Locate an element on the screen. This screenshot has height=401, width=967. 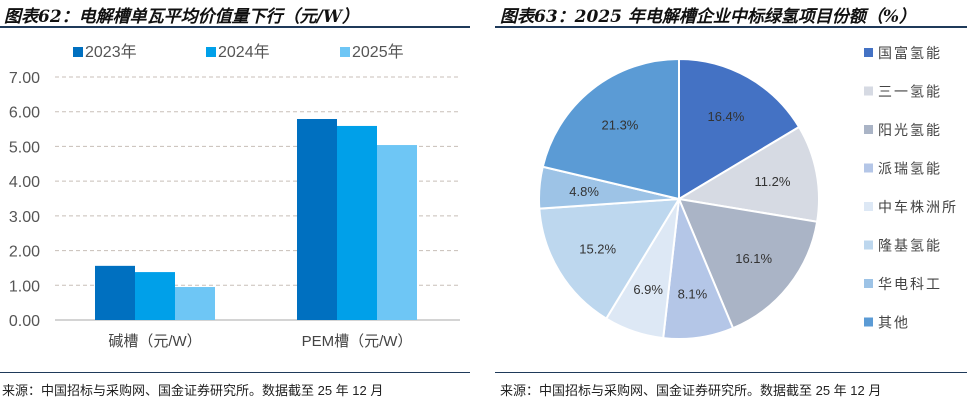
legend-label: 国富氢能 is located at coordinates (910, 53).